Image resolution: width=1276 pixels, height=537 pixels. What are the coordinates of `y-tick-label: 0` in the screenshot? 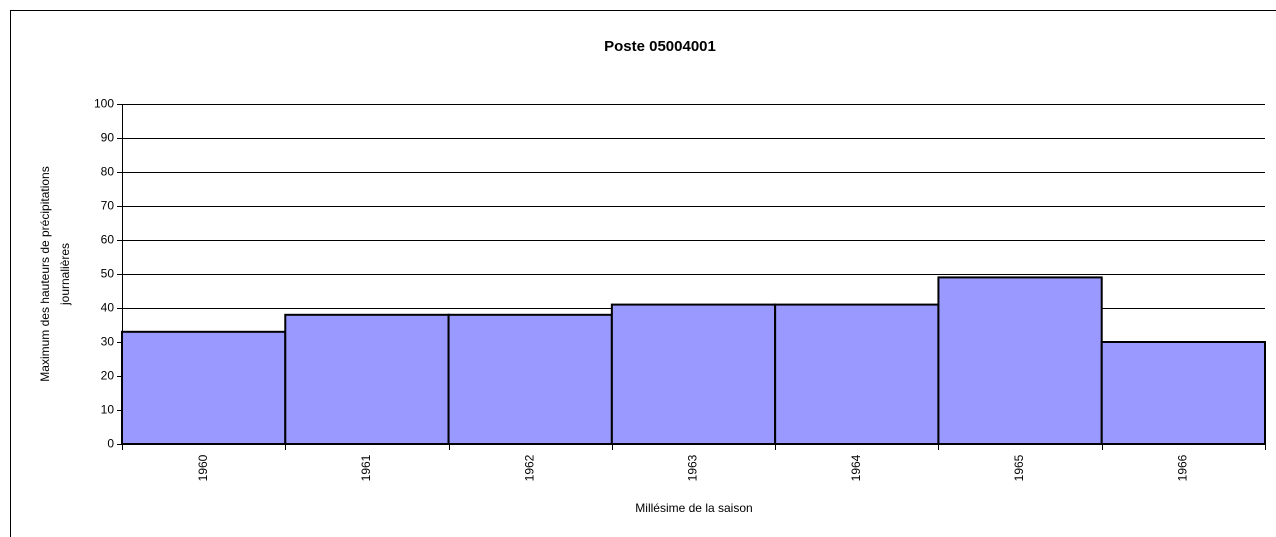 It's located at (110, 444).